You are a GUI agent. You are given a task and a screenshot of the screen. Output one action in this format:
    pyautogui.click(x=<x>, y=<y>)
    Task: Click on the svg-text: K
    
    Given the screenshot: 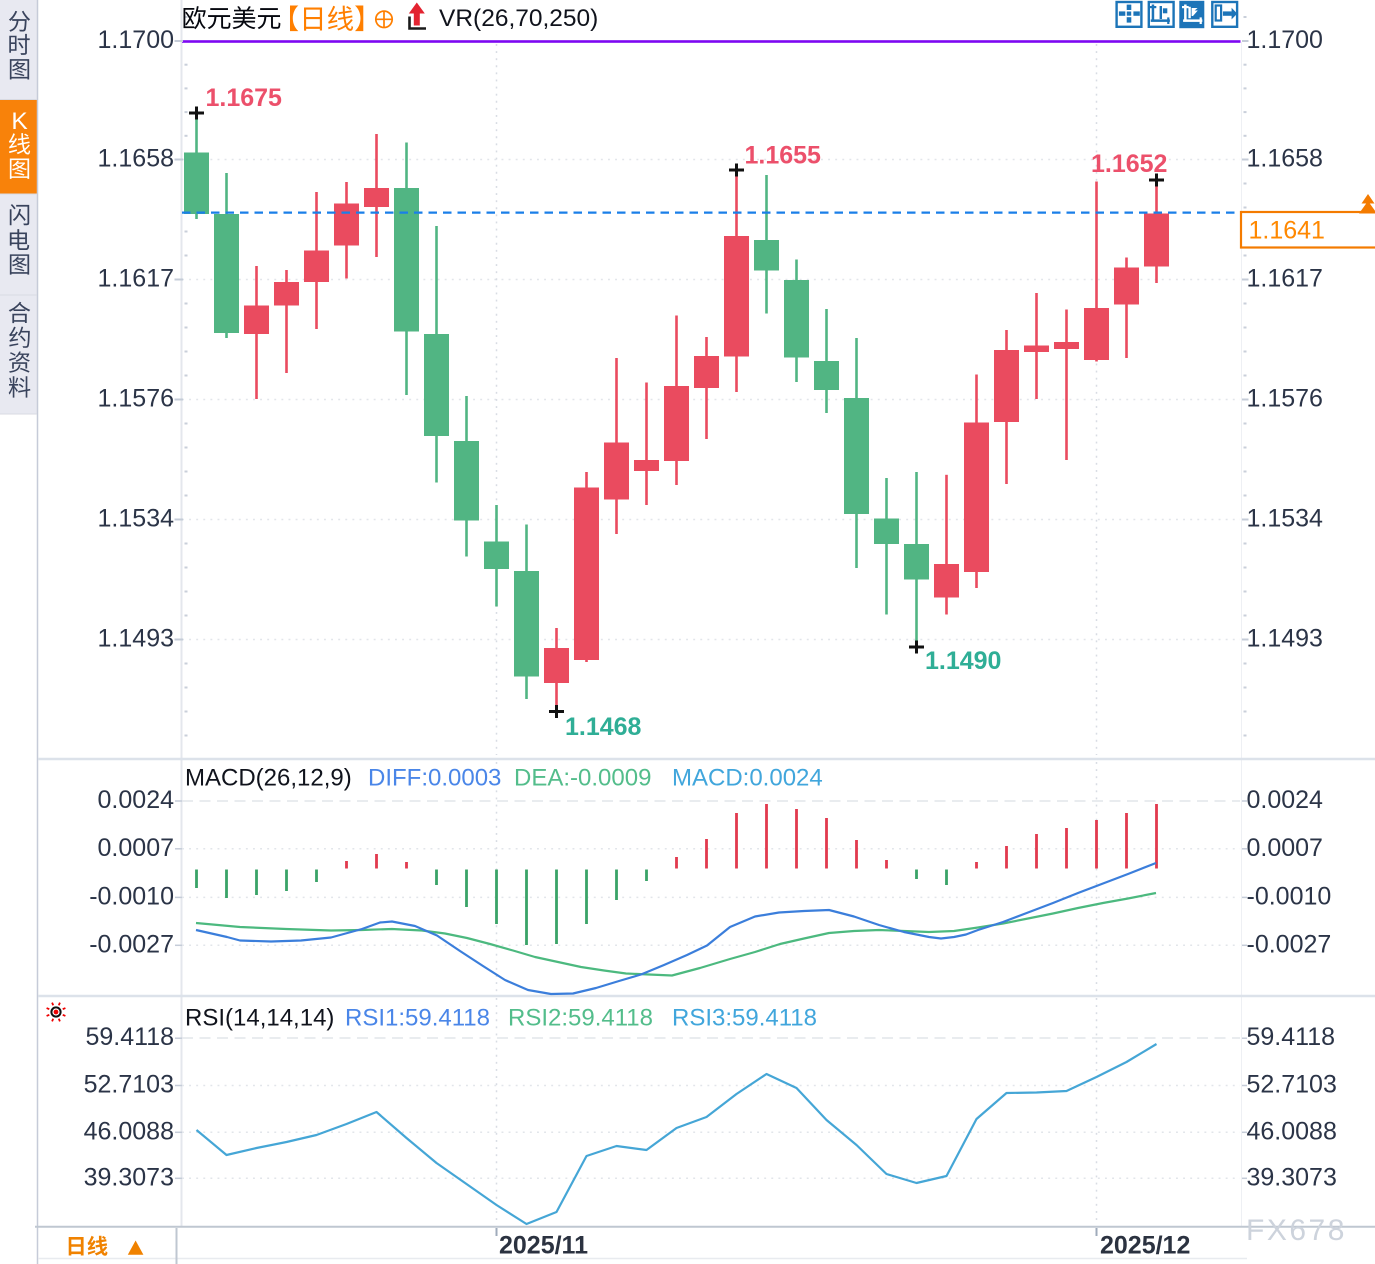 What is the action you would take?
    pyautogui.click(x=19, y=121)
    